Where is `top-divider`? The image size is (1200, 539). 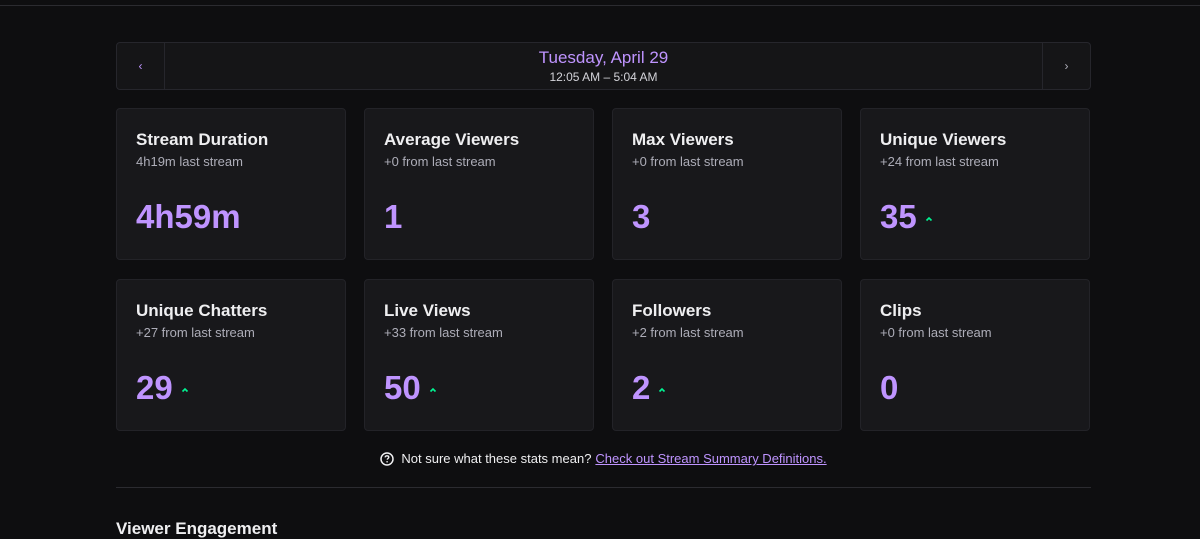 top-divider is located at coordinates (600, 3).